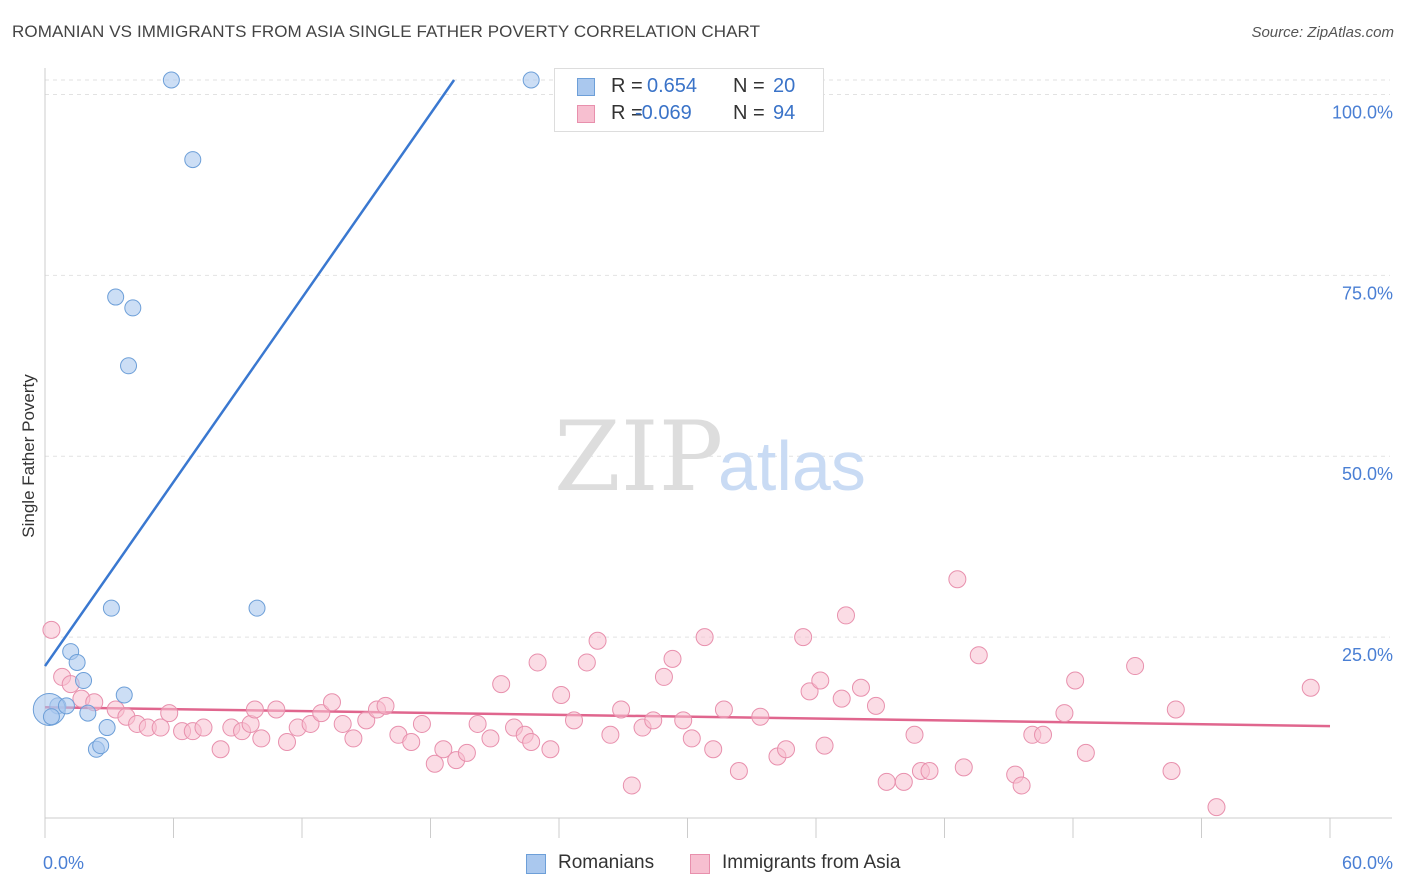  I want to click on y-tick-label: 25.0%, so click(1367, 655).